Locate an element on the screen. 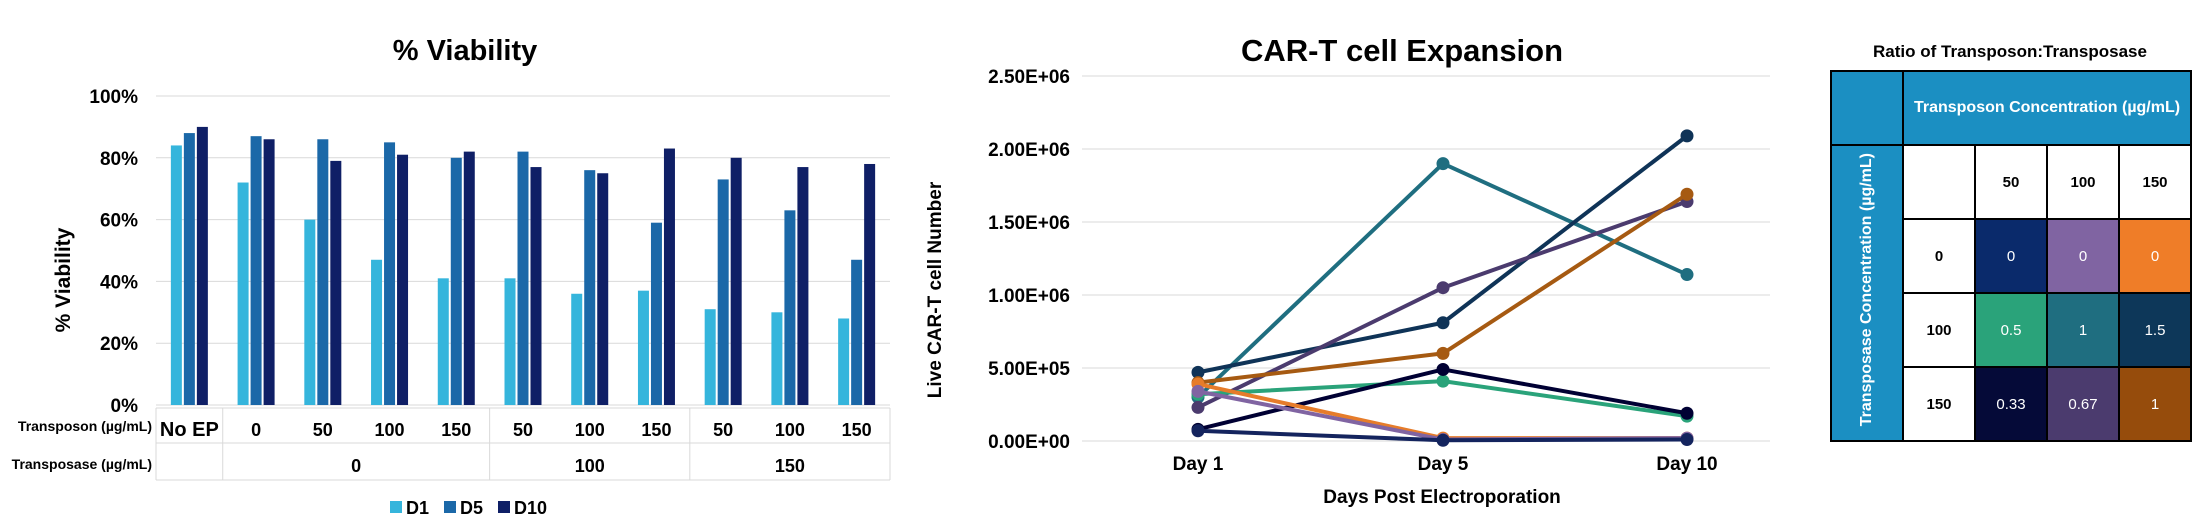 Image resolution: width=2198 pixels, height=528 pixels. line-y-tick-label: 1.50E+06 is located at coordinates (1029, 223).